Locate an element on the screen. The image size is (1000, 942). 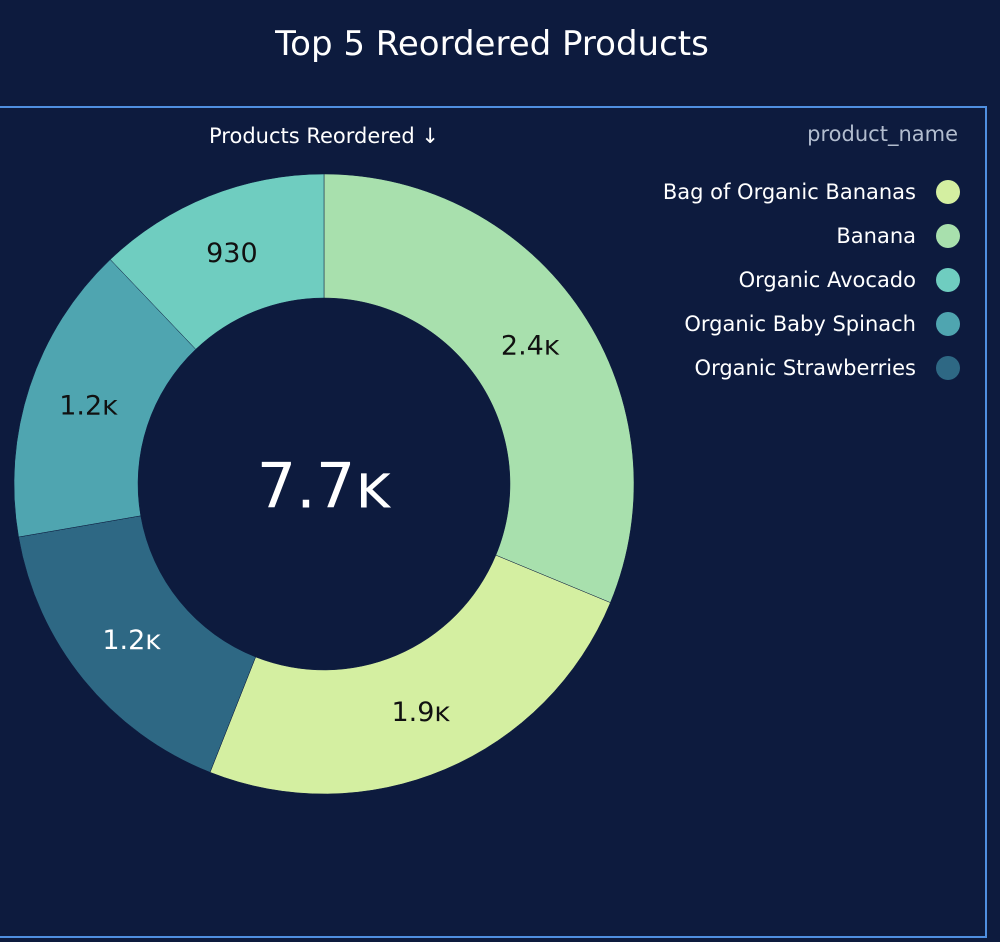
legend-item: Organic Strawberries is located at coordinates (750, 368).